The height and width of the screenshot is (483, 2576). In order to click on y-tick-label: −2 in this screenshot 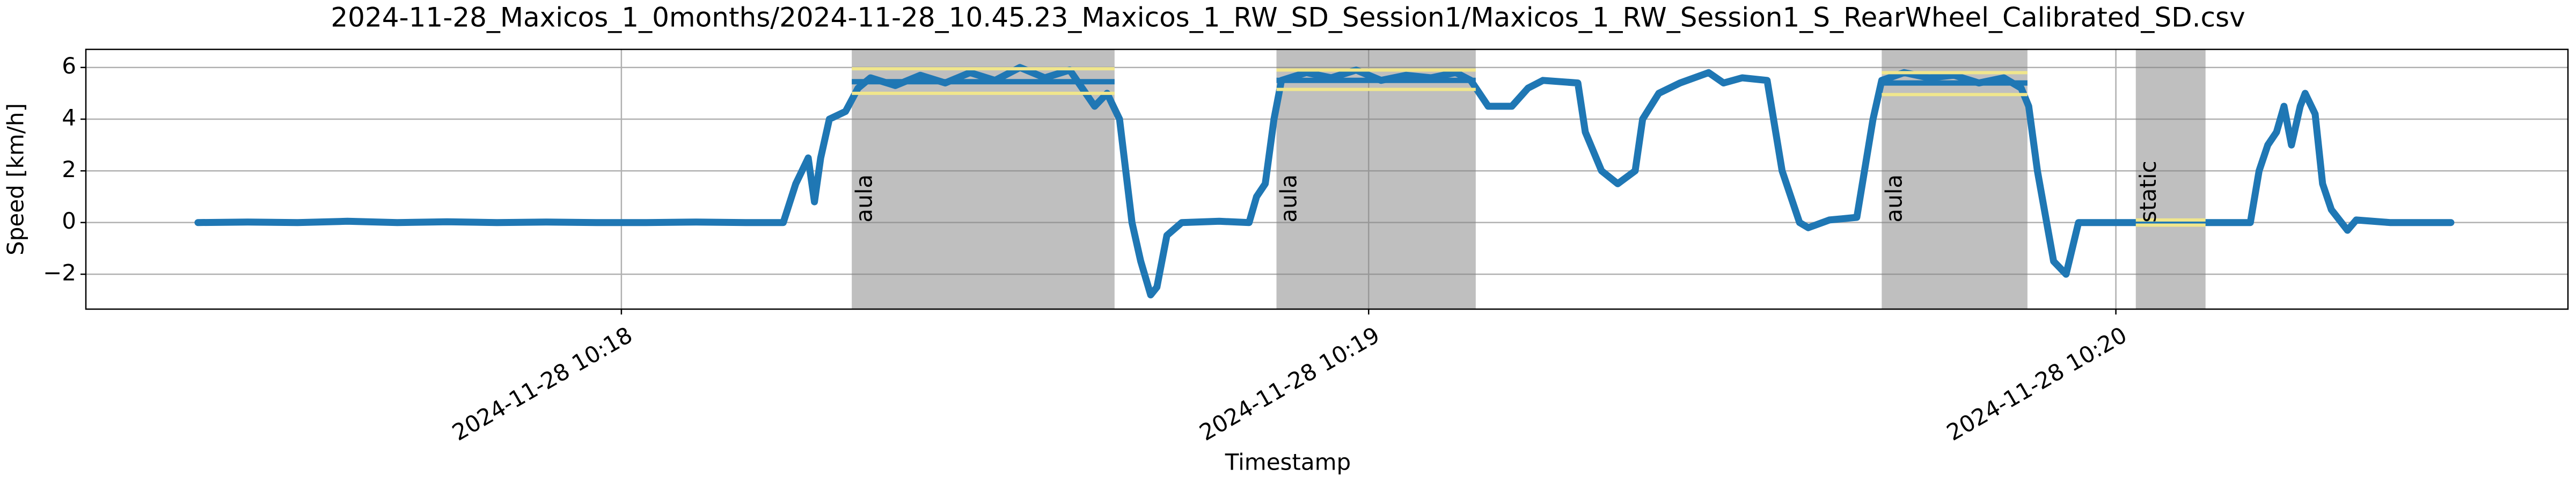, I will do `click(59, 272)`.